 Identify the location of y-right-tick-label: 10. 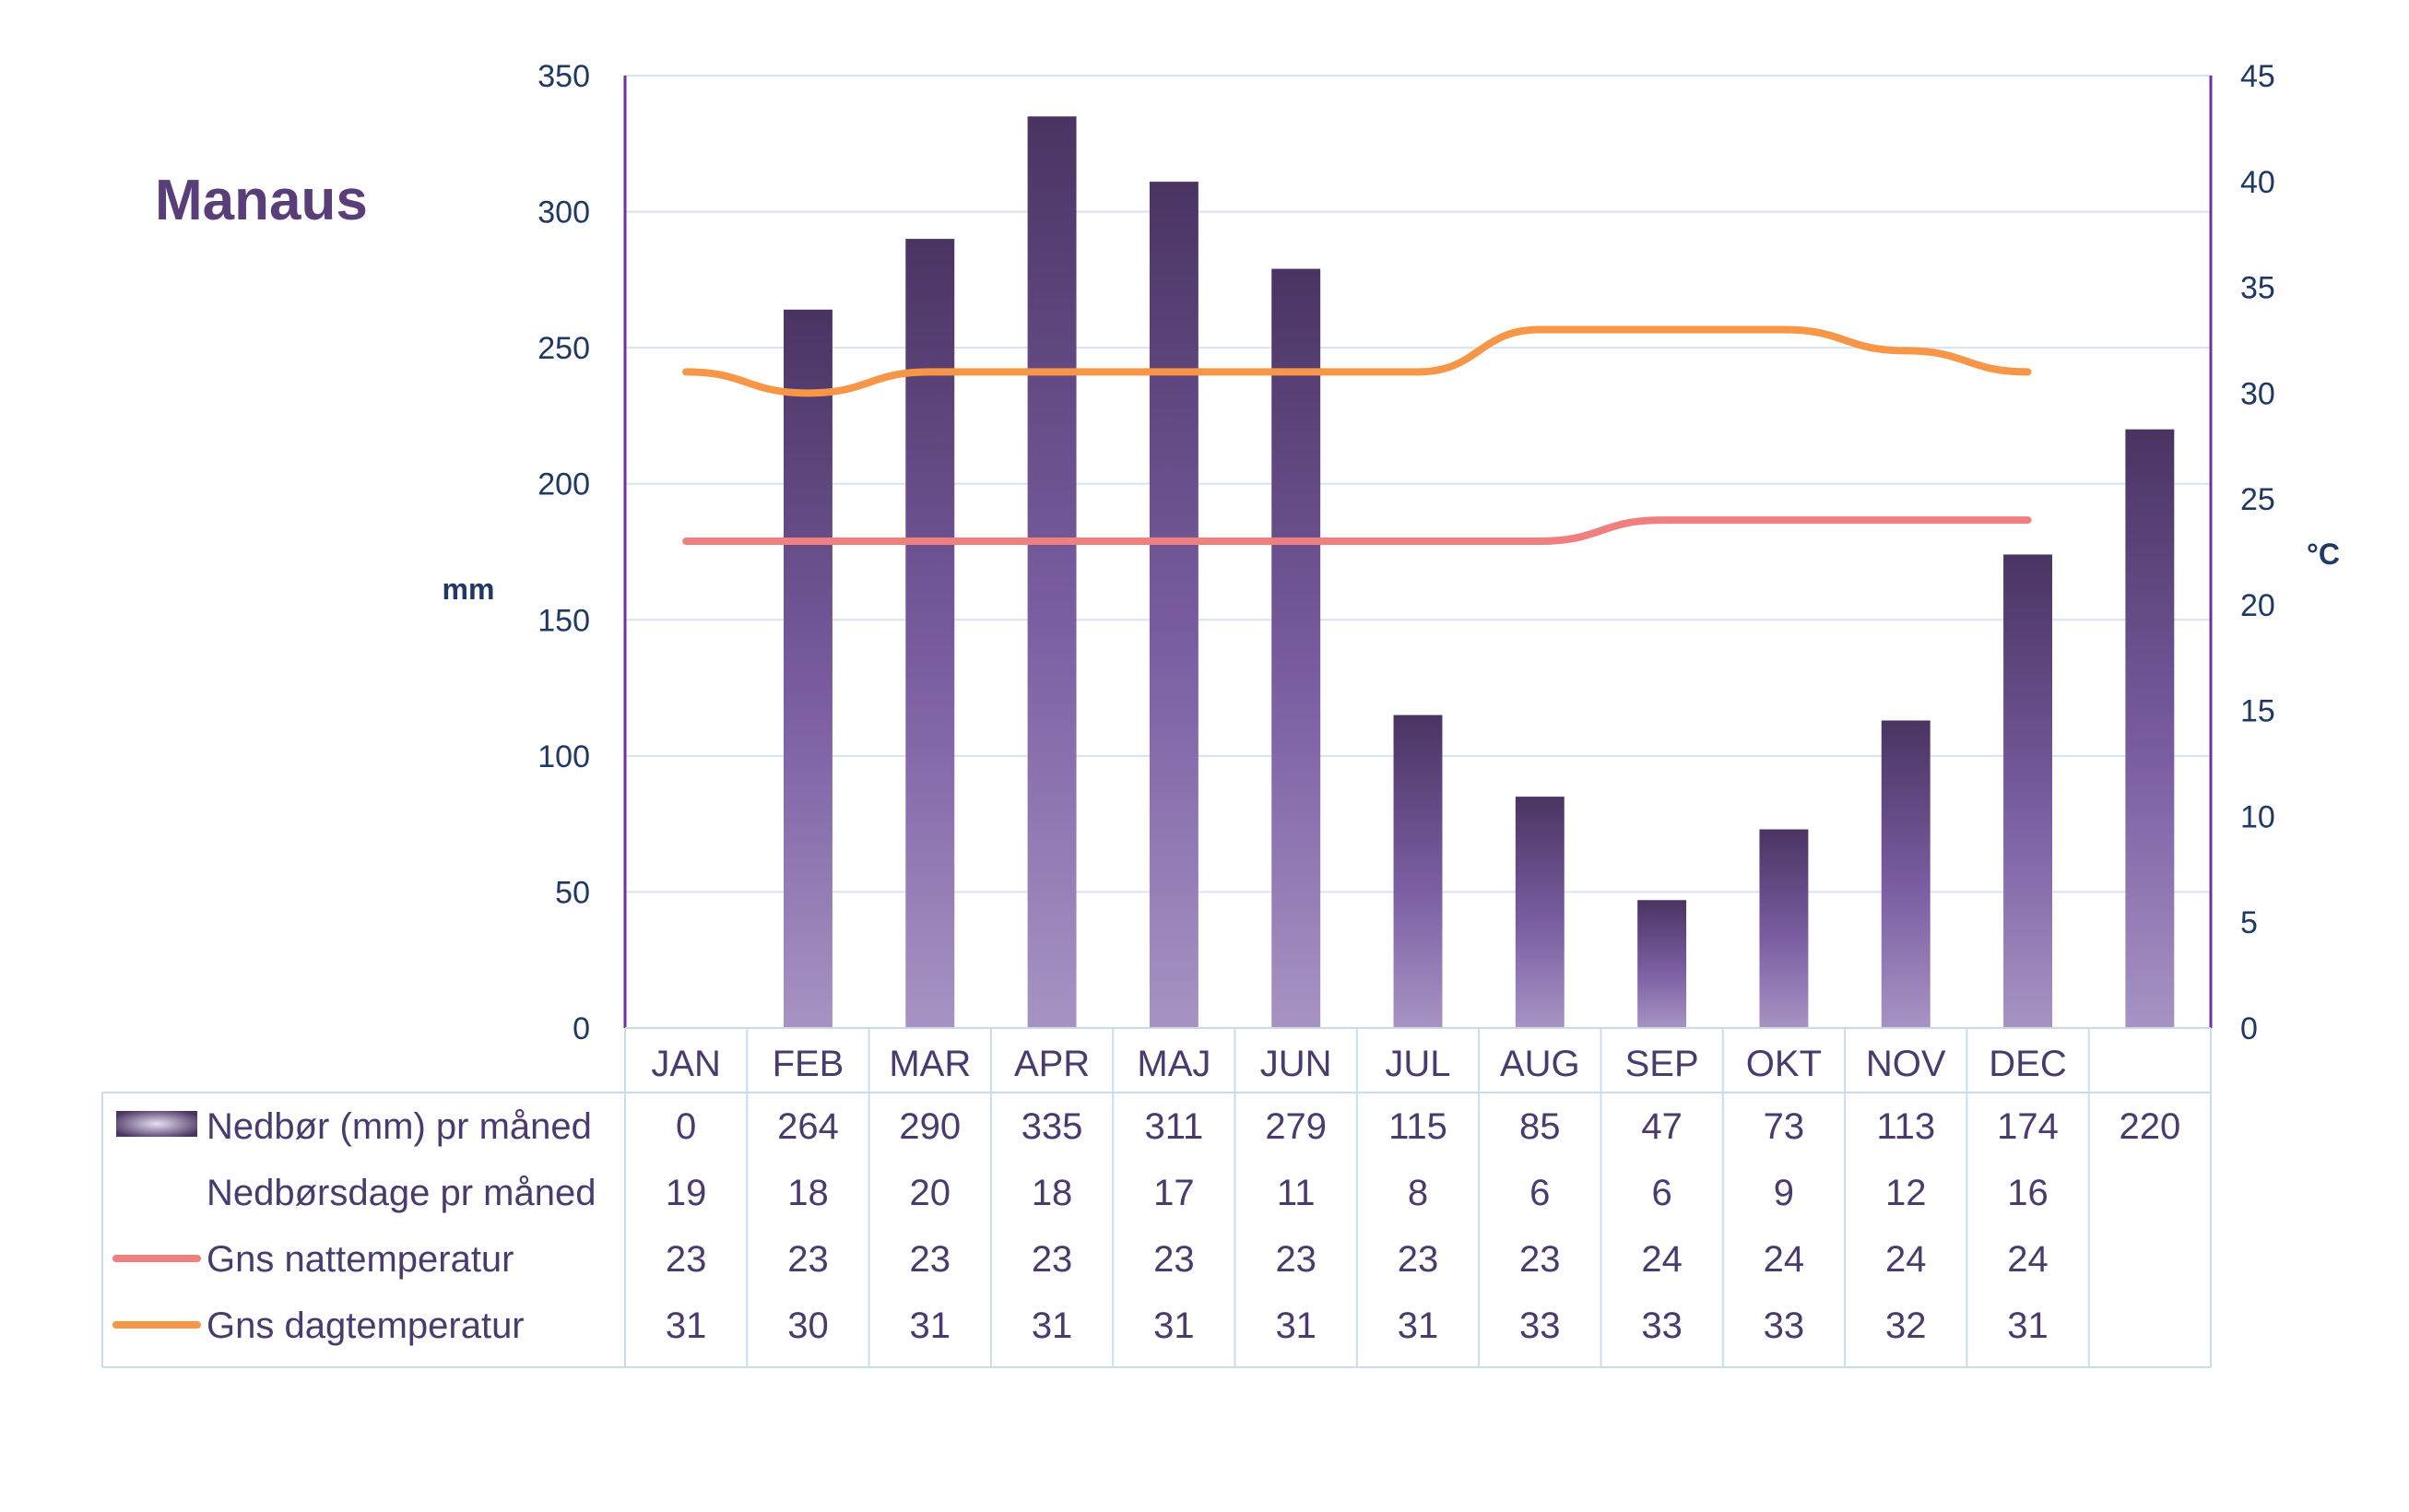
(2257, 817).